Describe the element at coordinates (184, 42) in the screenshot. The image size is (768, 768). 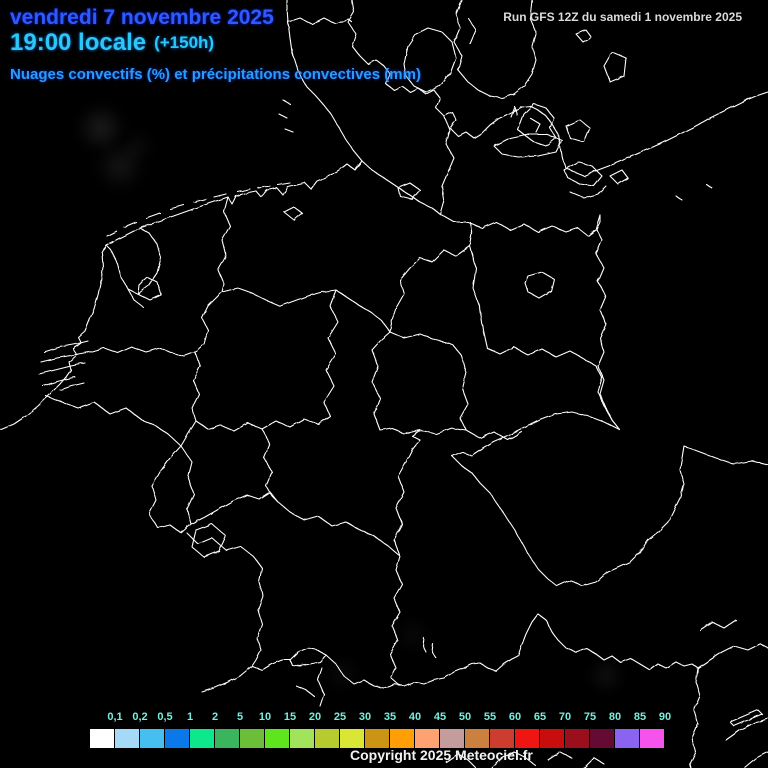
I see `forecast-offset: (+150h)` at that location.